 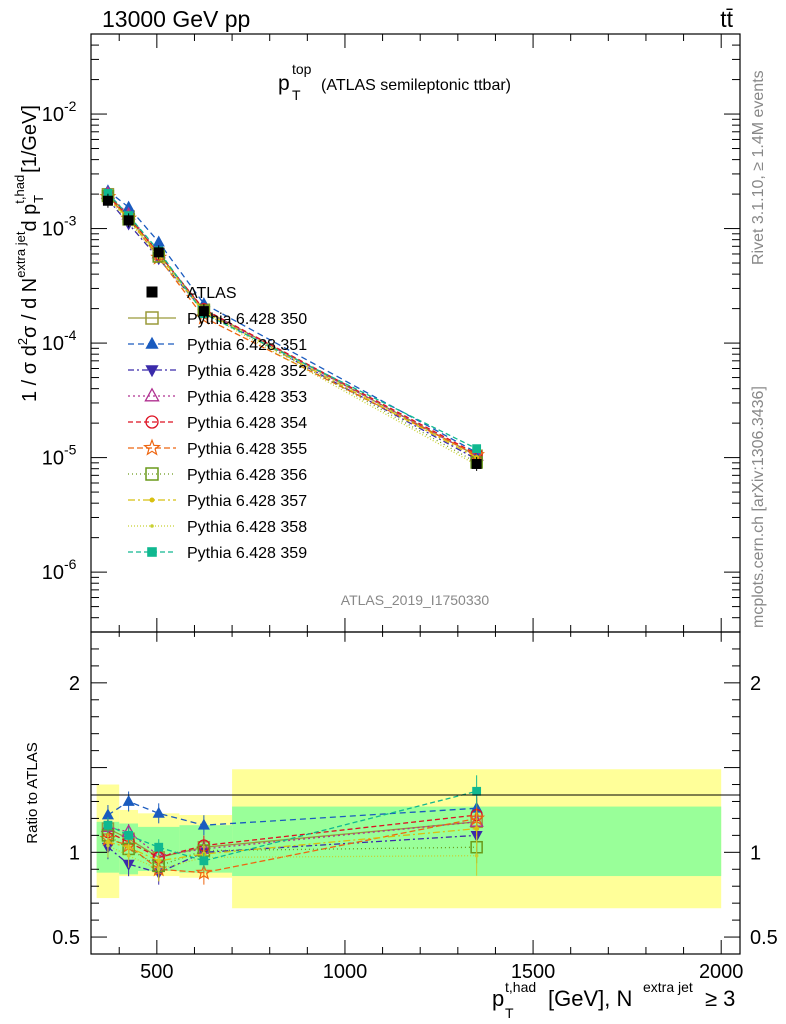 I want to click on y-axis-label: 1 / σ d2σ / d Nextra jetd pt,had T [1/GeV], so click(x=29, y=253).